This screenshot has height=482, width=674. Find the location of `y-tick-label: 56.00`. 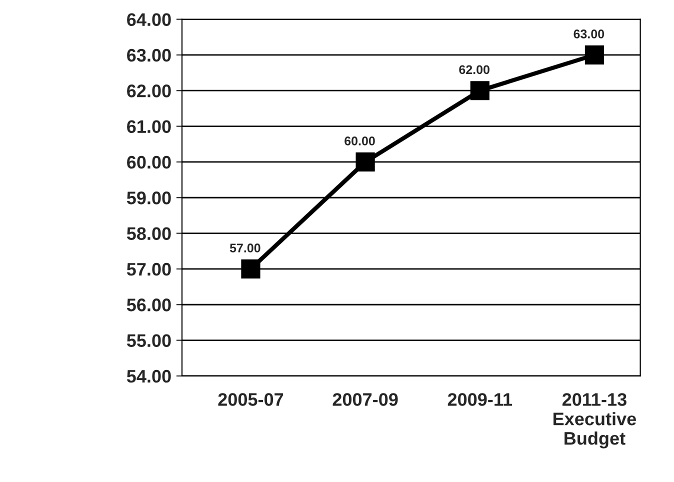

y-tick-label: 56.00 is located at coordinates (148, 305).